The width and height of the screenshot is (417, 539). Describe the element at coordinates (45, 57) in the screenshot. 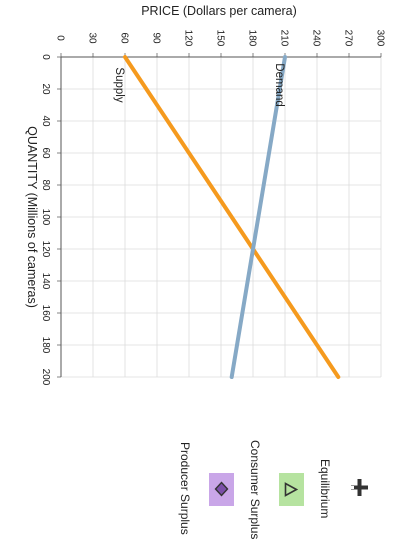

I see `tick-label-quantity: 0` at that location.